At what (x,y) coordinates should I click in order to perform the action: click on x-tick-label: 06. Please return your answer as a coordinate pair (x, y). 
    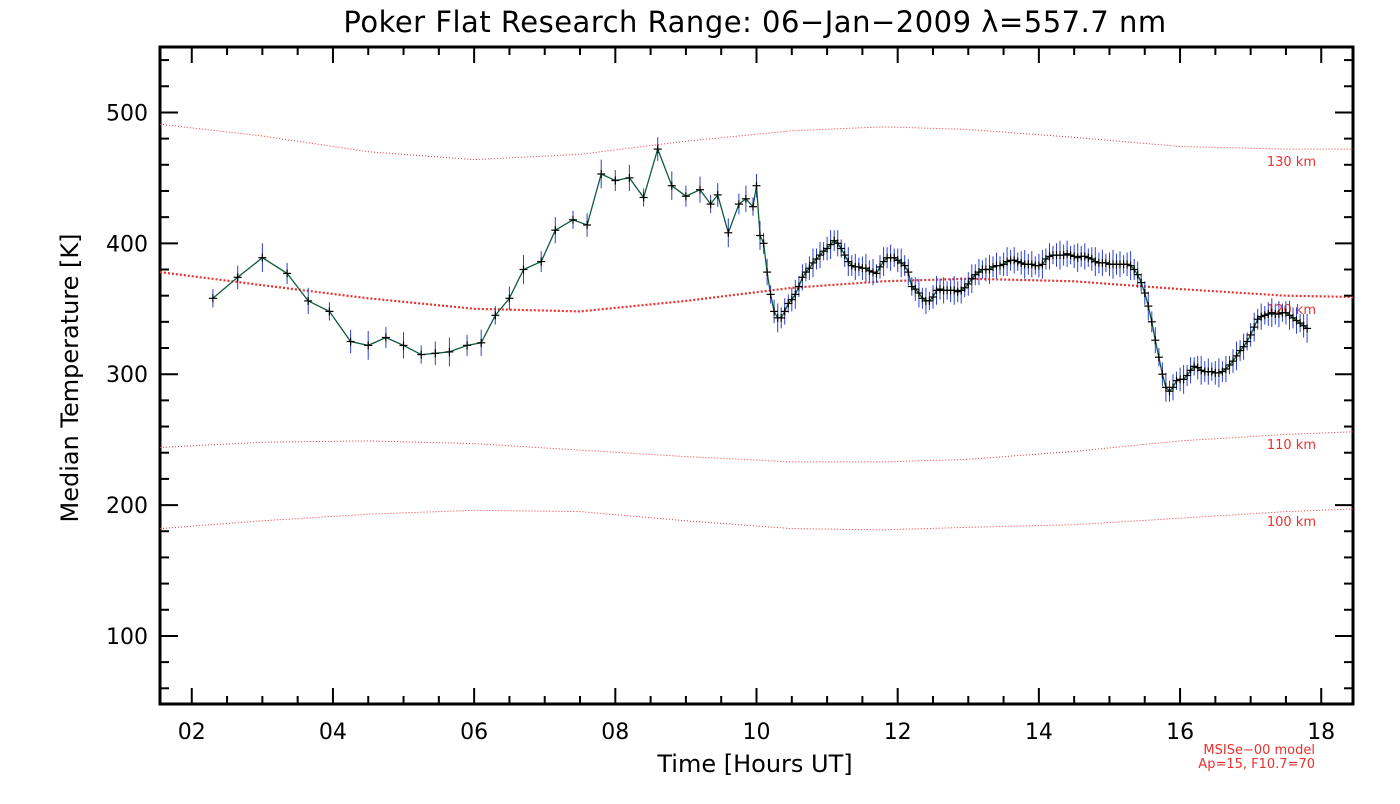
    Looking at the image, I should click on (474, 732).